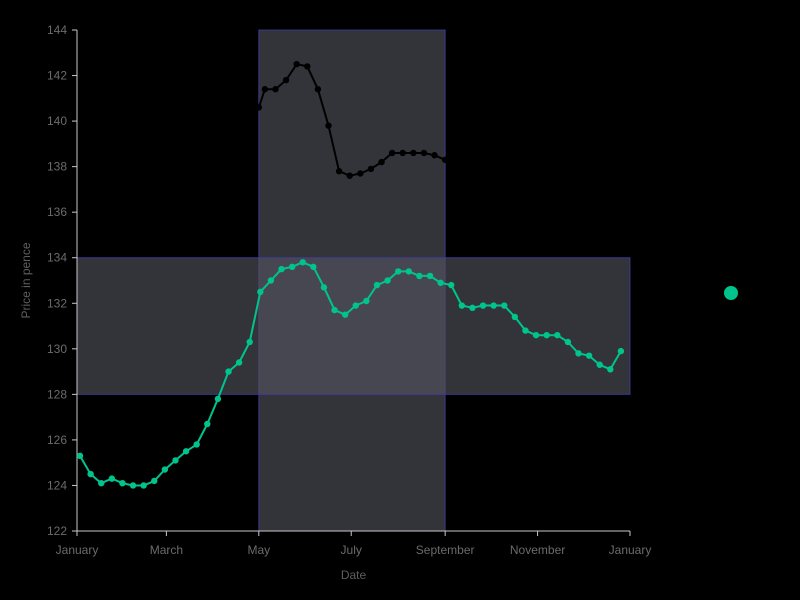 This screenshot has height=600, width=800. Describe the element at coordinates (57, 30) in the screenshot. I see `y-tick-label: 144` at that location.